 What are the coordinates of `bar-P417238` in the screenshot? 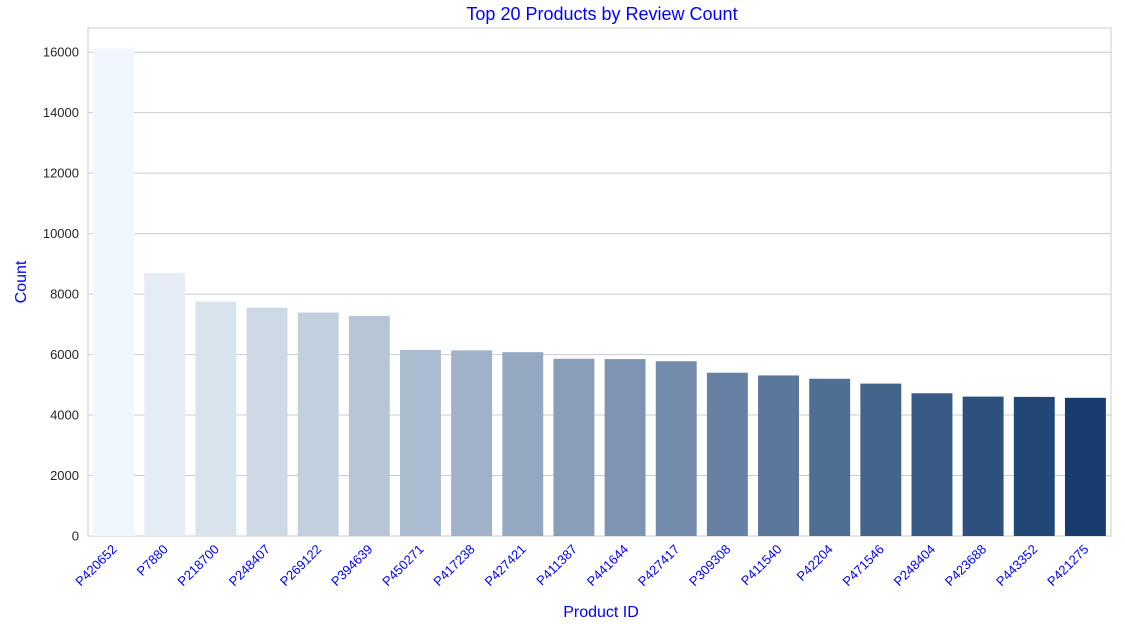 It's located at (472, 443).